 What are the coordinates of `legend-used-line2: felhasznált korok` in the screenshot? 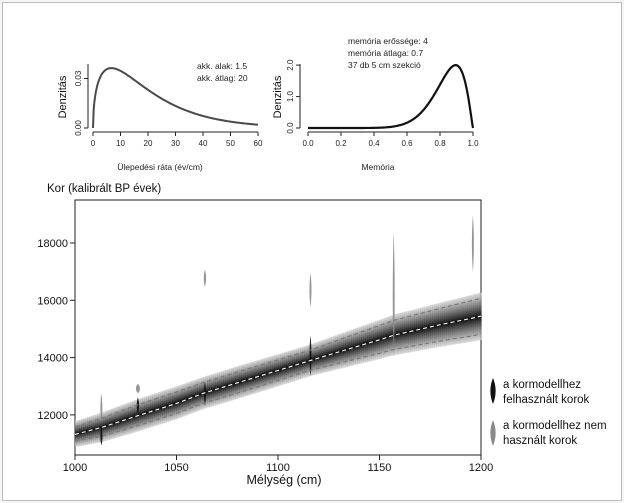 It's located at (546, 400).